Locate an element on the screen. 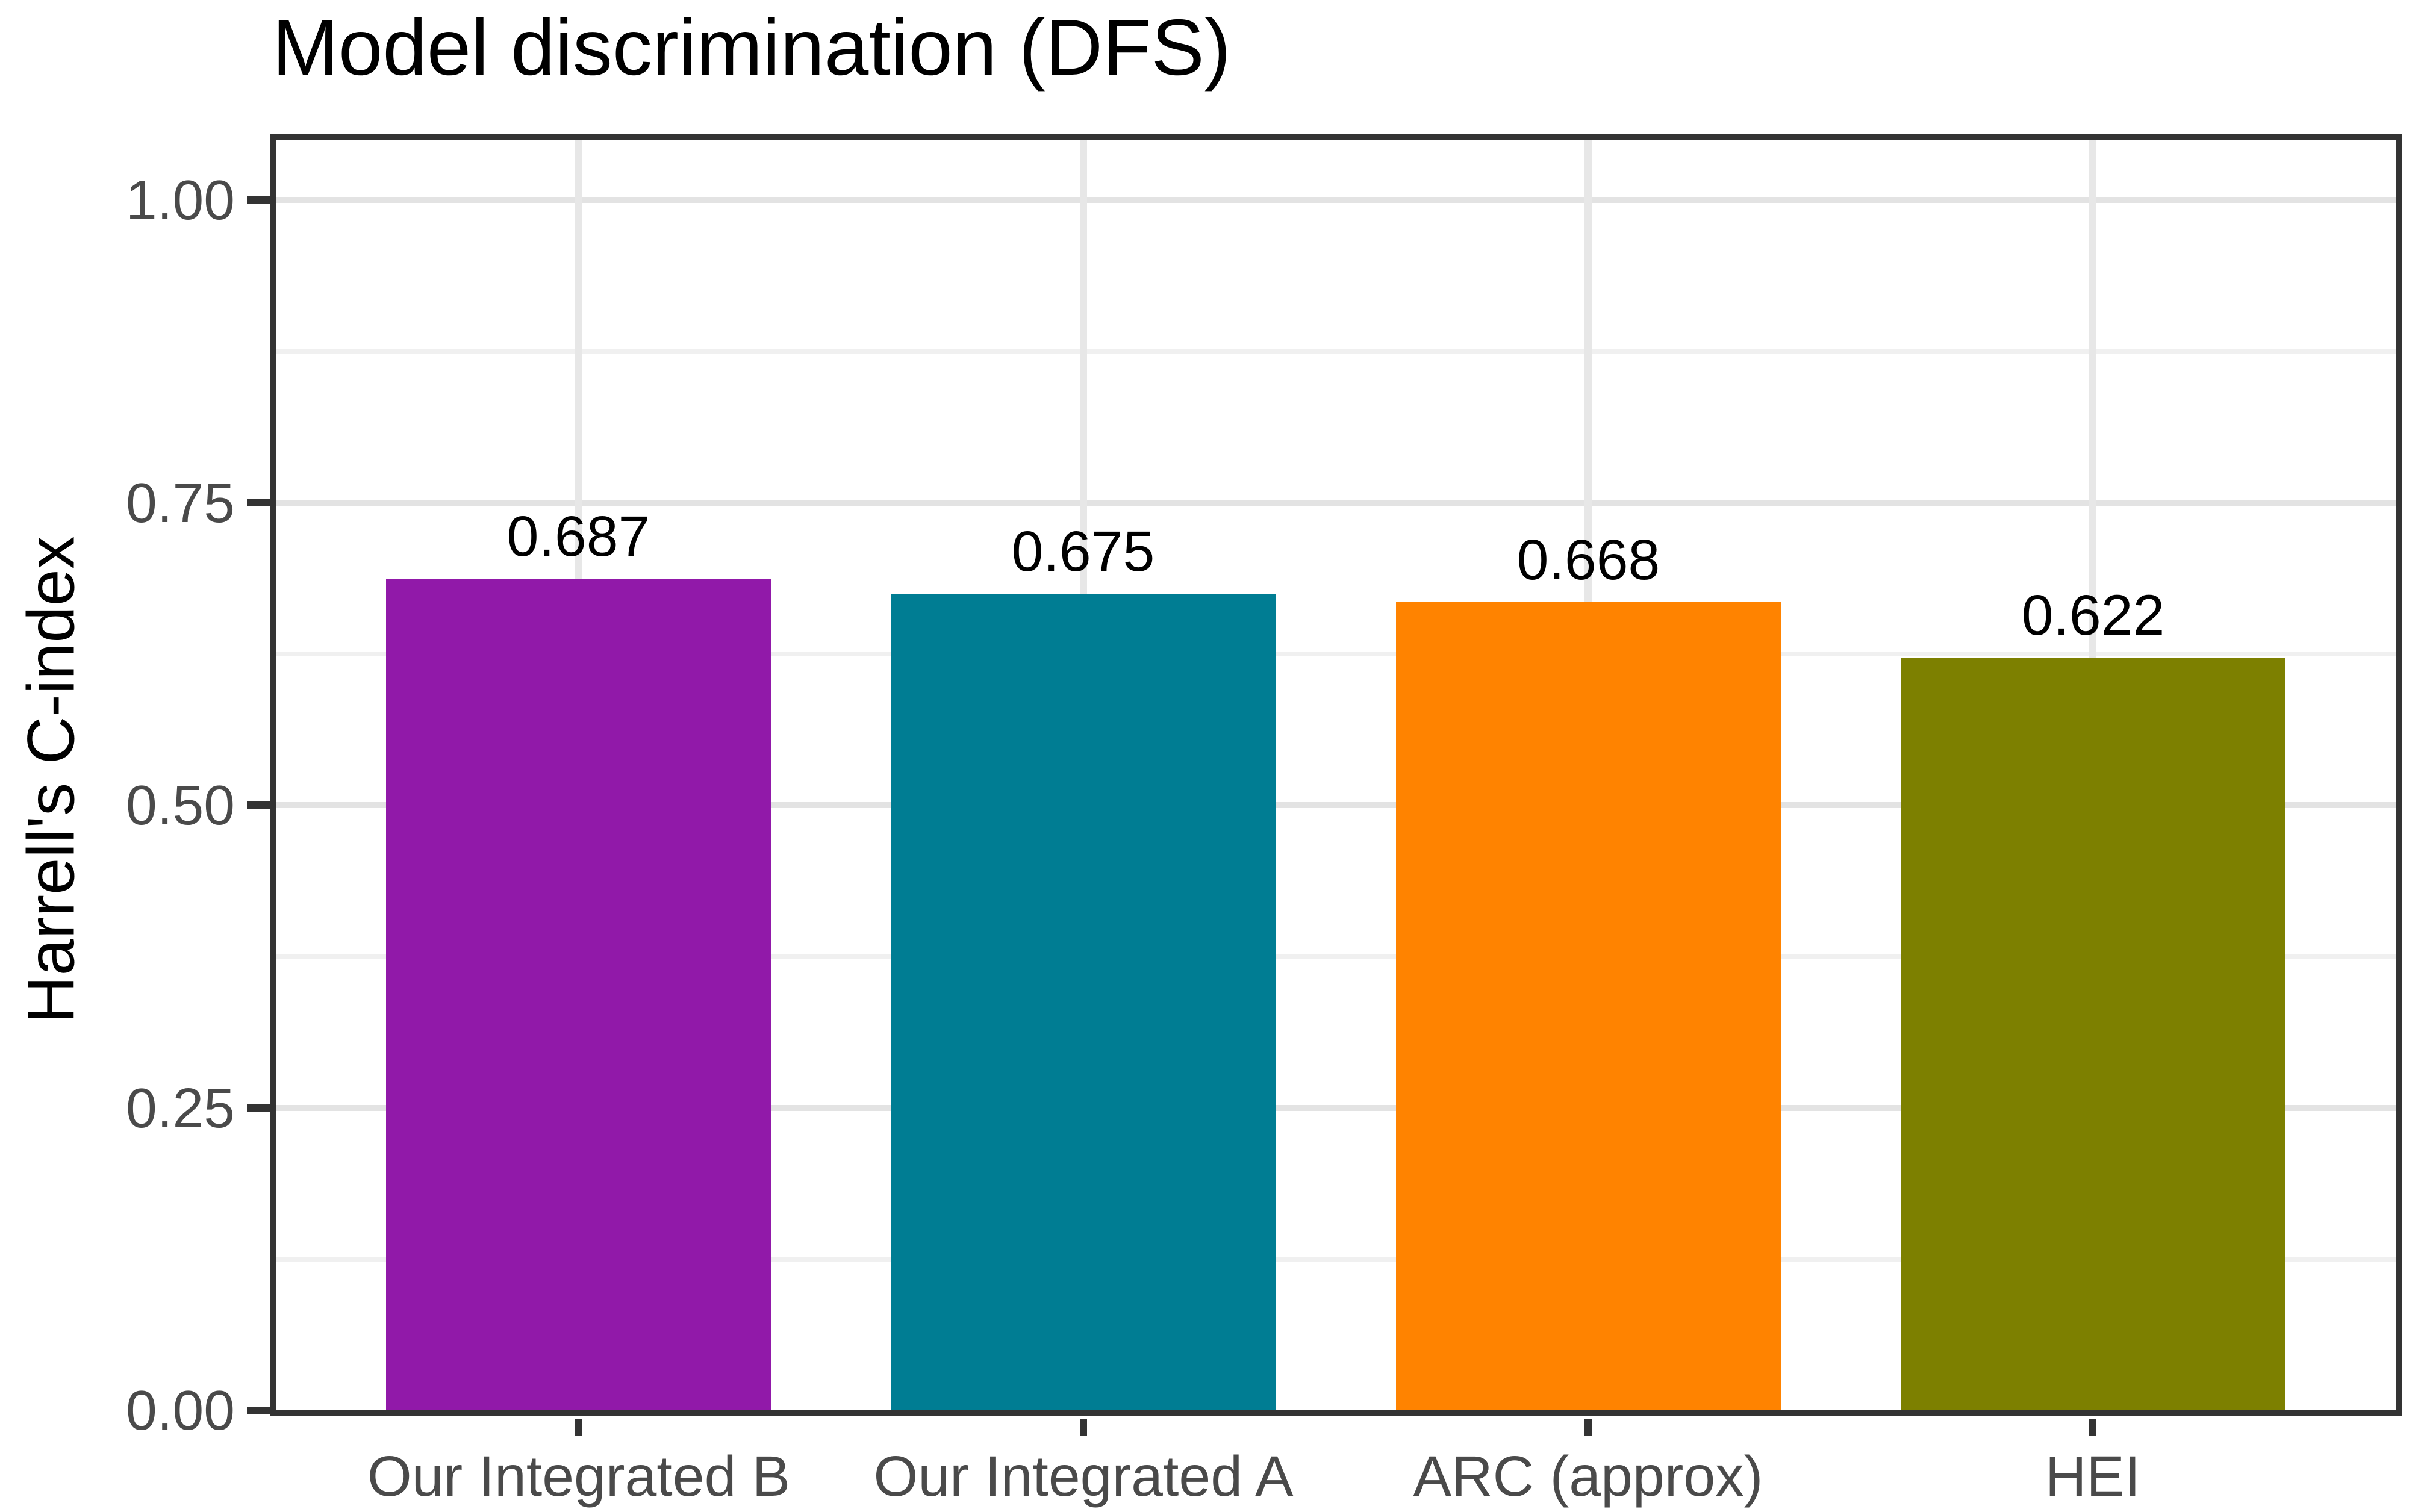 The image size is (2421, 1512). x-tick-label-our-integrated-a: Our Integrated A is located at coordinates (1083, 1477).